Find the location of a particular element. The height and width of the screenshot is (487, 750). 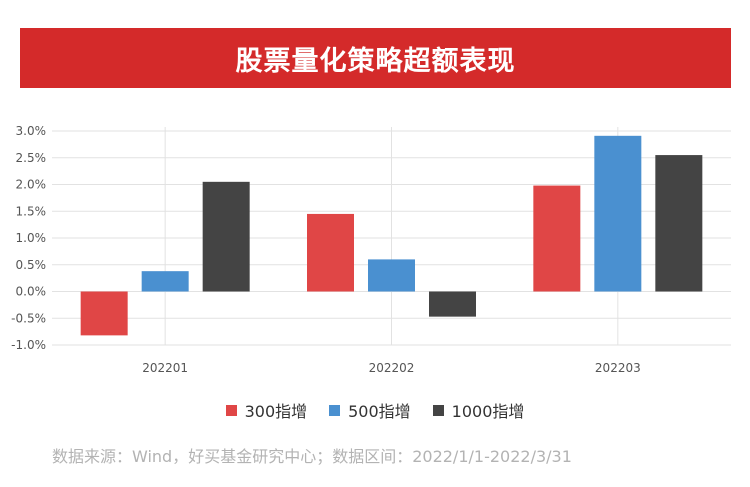

bar-500指增-202201 is located at coordinates (165, 281).